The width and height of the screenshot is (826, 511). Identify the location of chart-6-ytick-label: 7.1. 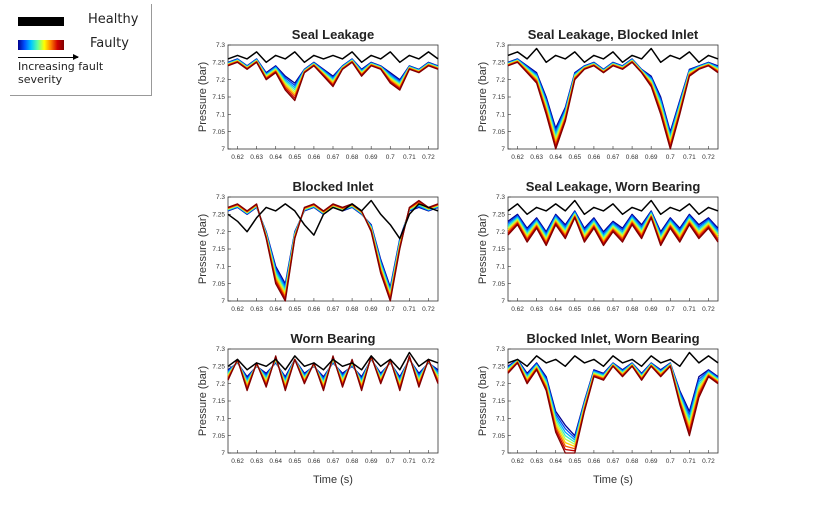
(500, 419).